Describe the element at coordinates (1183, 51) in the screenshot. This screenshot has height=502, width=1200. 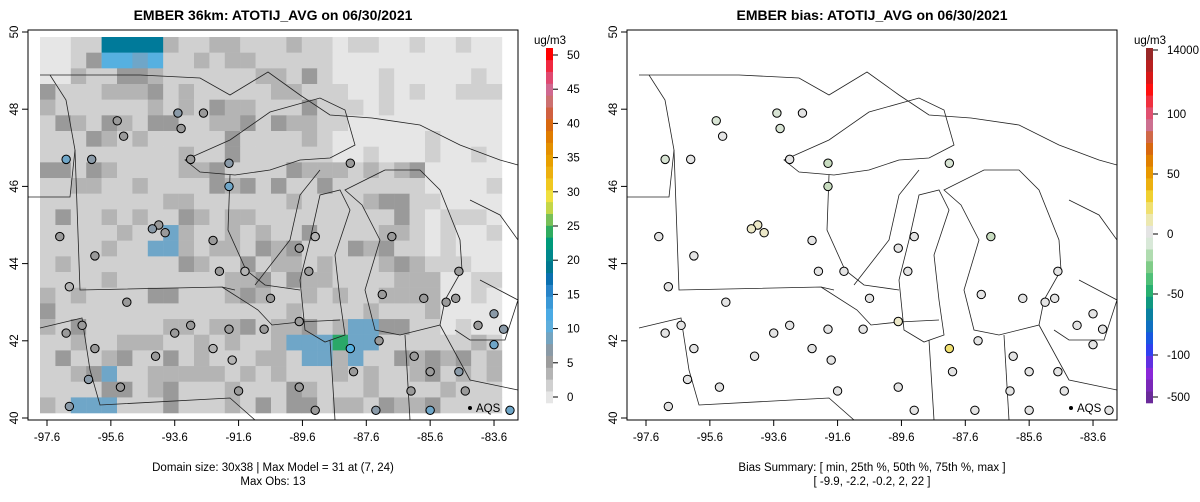
I see `colorbar-tick-label: 14000` at that location.